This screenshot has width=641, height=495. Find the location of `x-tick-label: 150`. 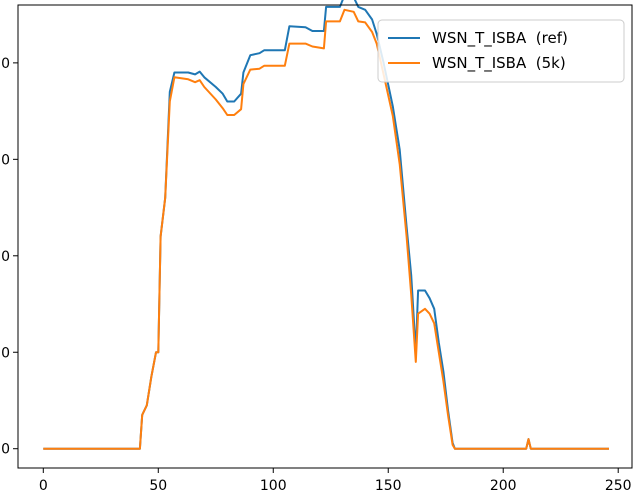

x-tick-label: 150 is located at coordinates (388, 486).